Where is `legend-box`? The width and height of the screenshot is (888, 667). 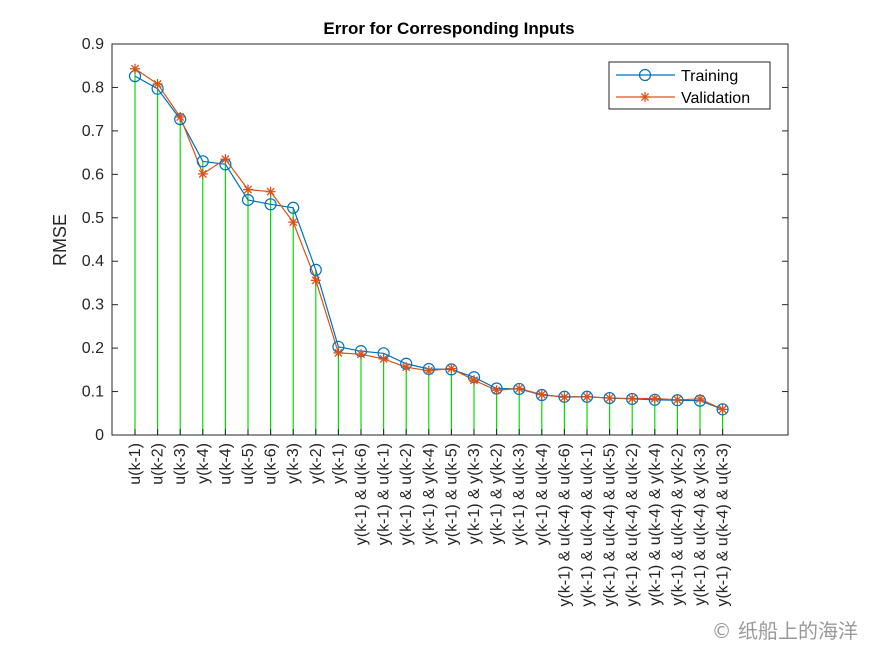
legend-box is located at coordinates (689, 85).